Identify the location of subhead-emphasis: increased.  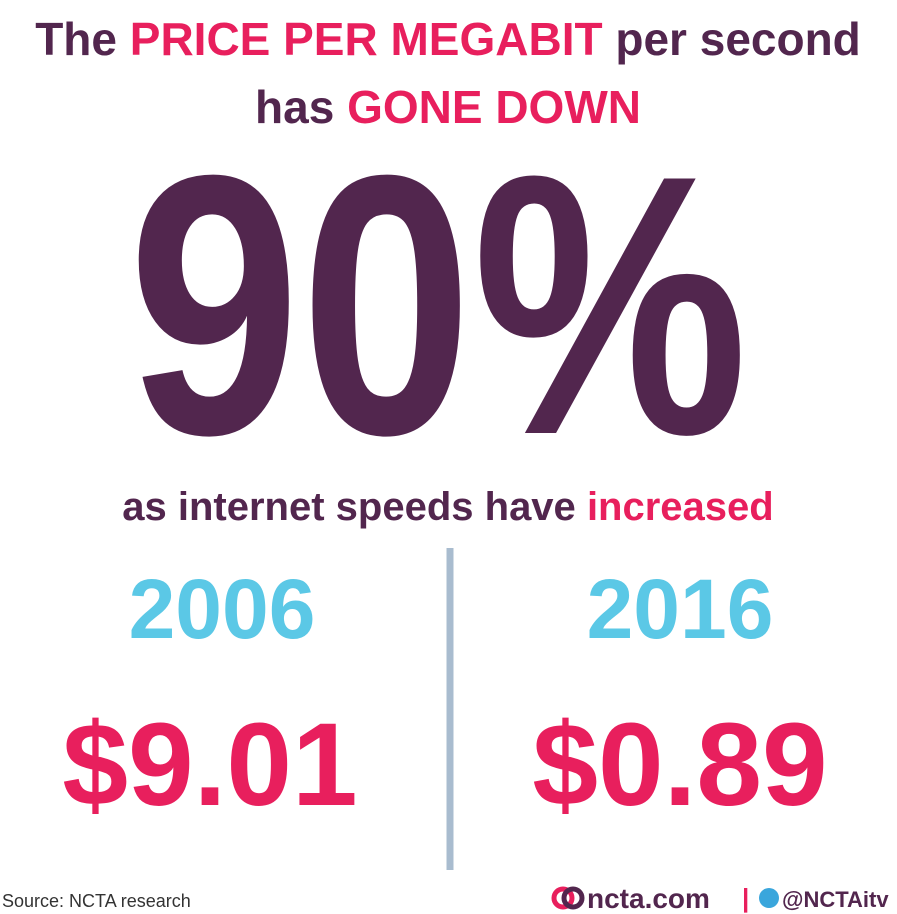
(680, 507).